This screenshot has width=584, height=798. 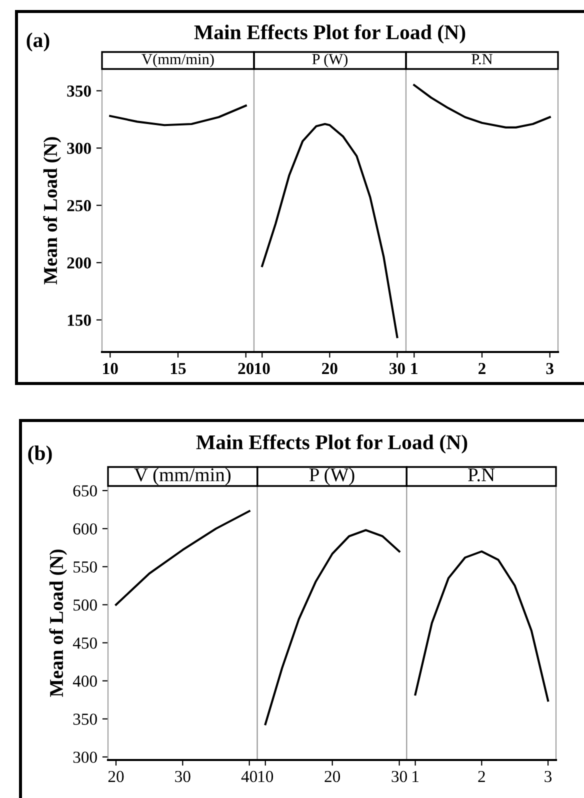 What do you see at coordinates (84, 681) in the screenshot?
I see `y-tick-label: 400` at bounding box center [84, 681].